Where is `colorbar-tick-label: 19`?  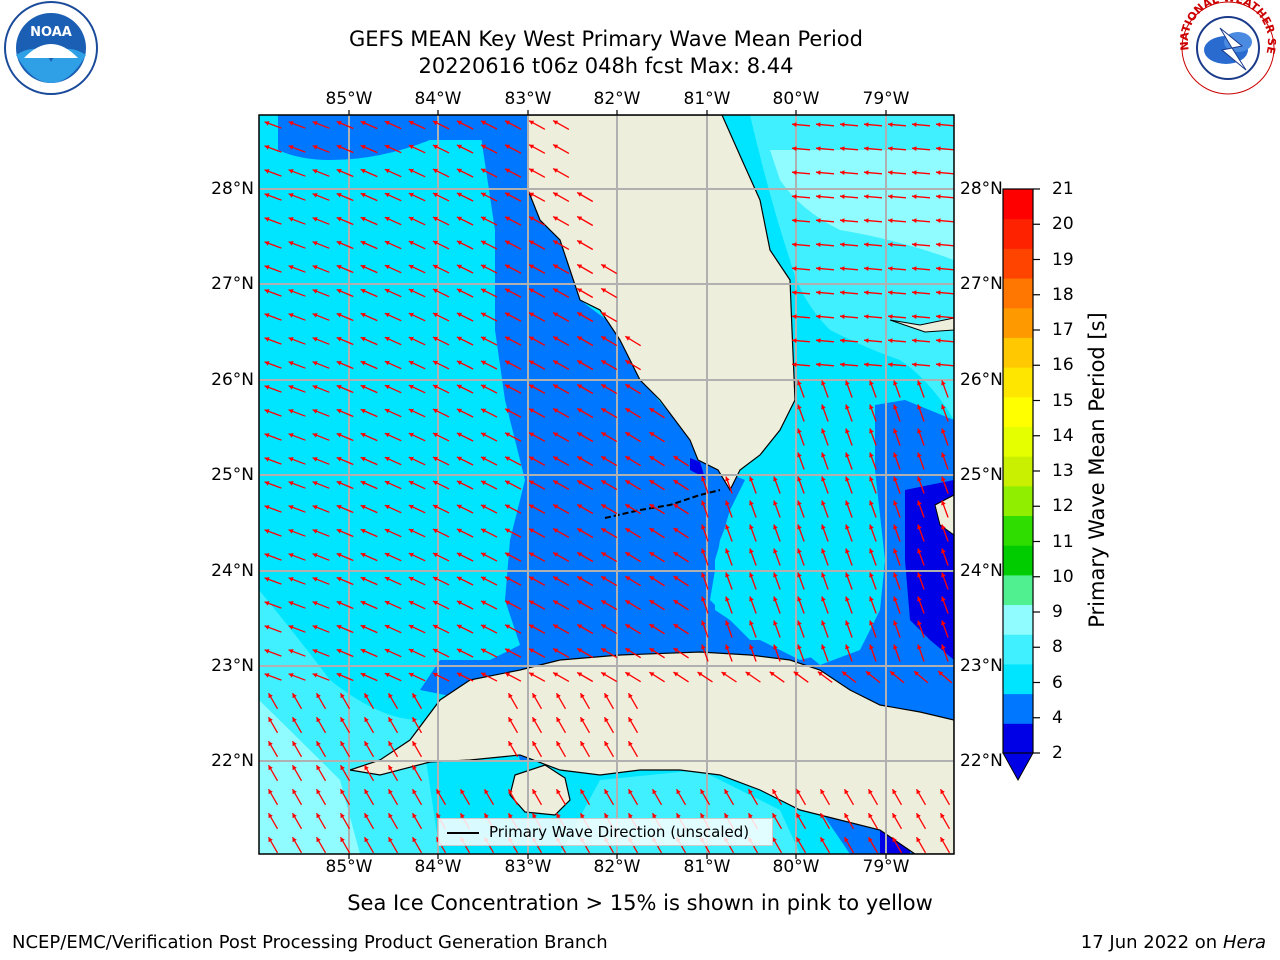 colorbar-tick-label: 19 is located at coordinates (1063, 259).